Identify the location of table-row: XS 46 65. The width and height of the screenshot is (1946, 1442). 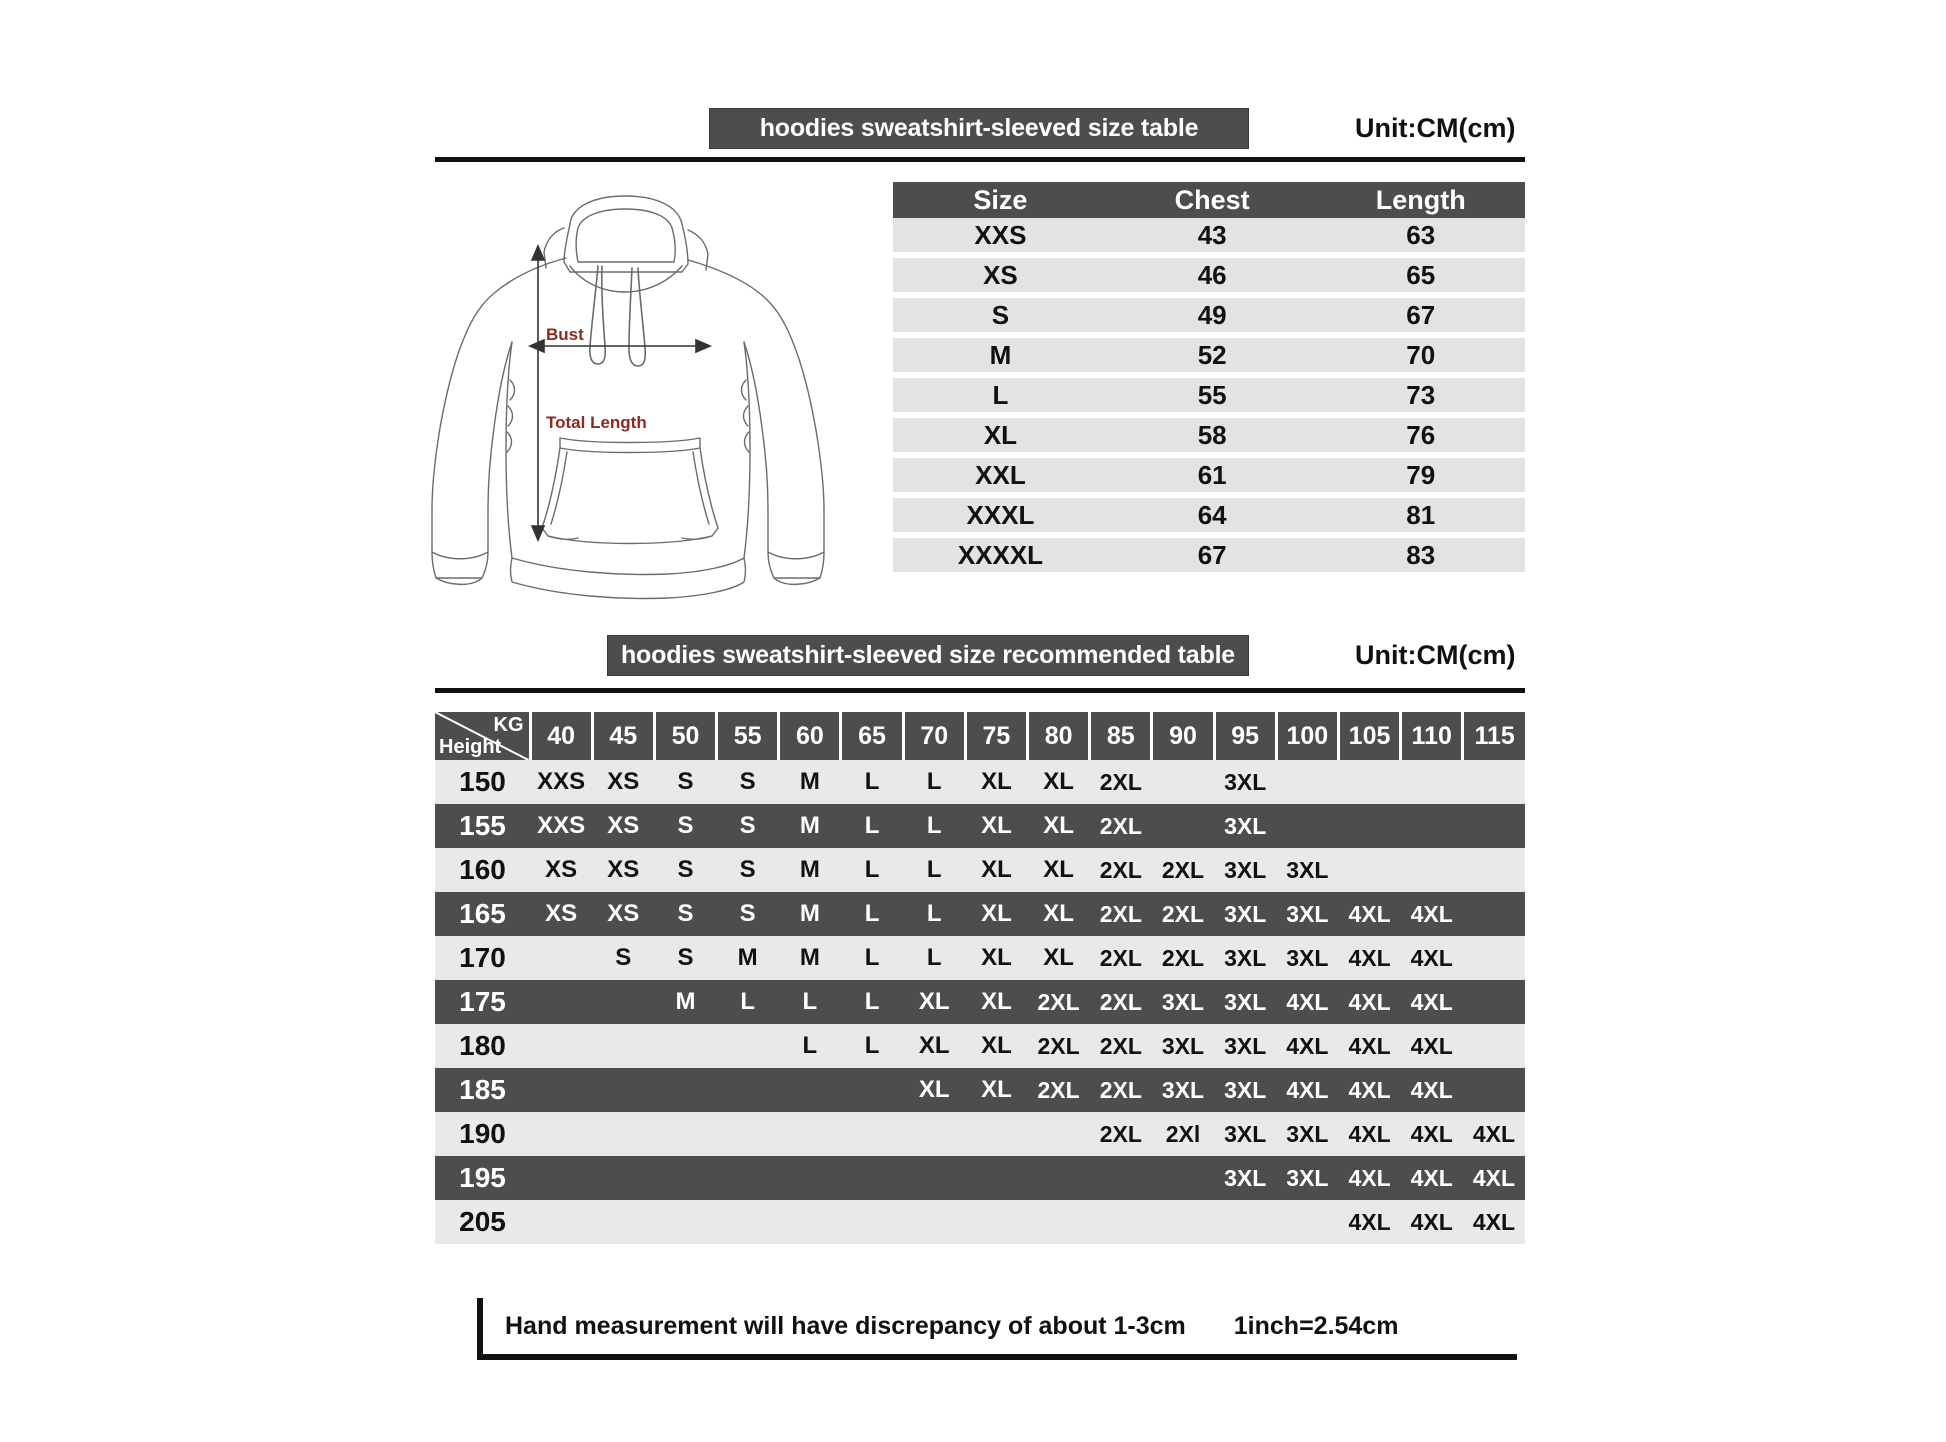
(1209, 276).